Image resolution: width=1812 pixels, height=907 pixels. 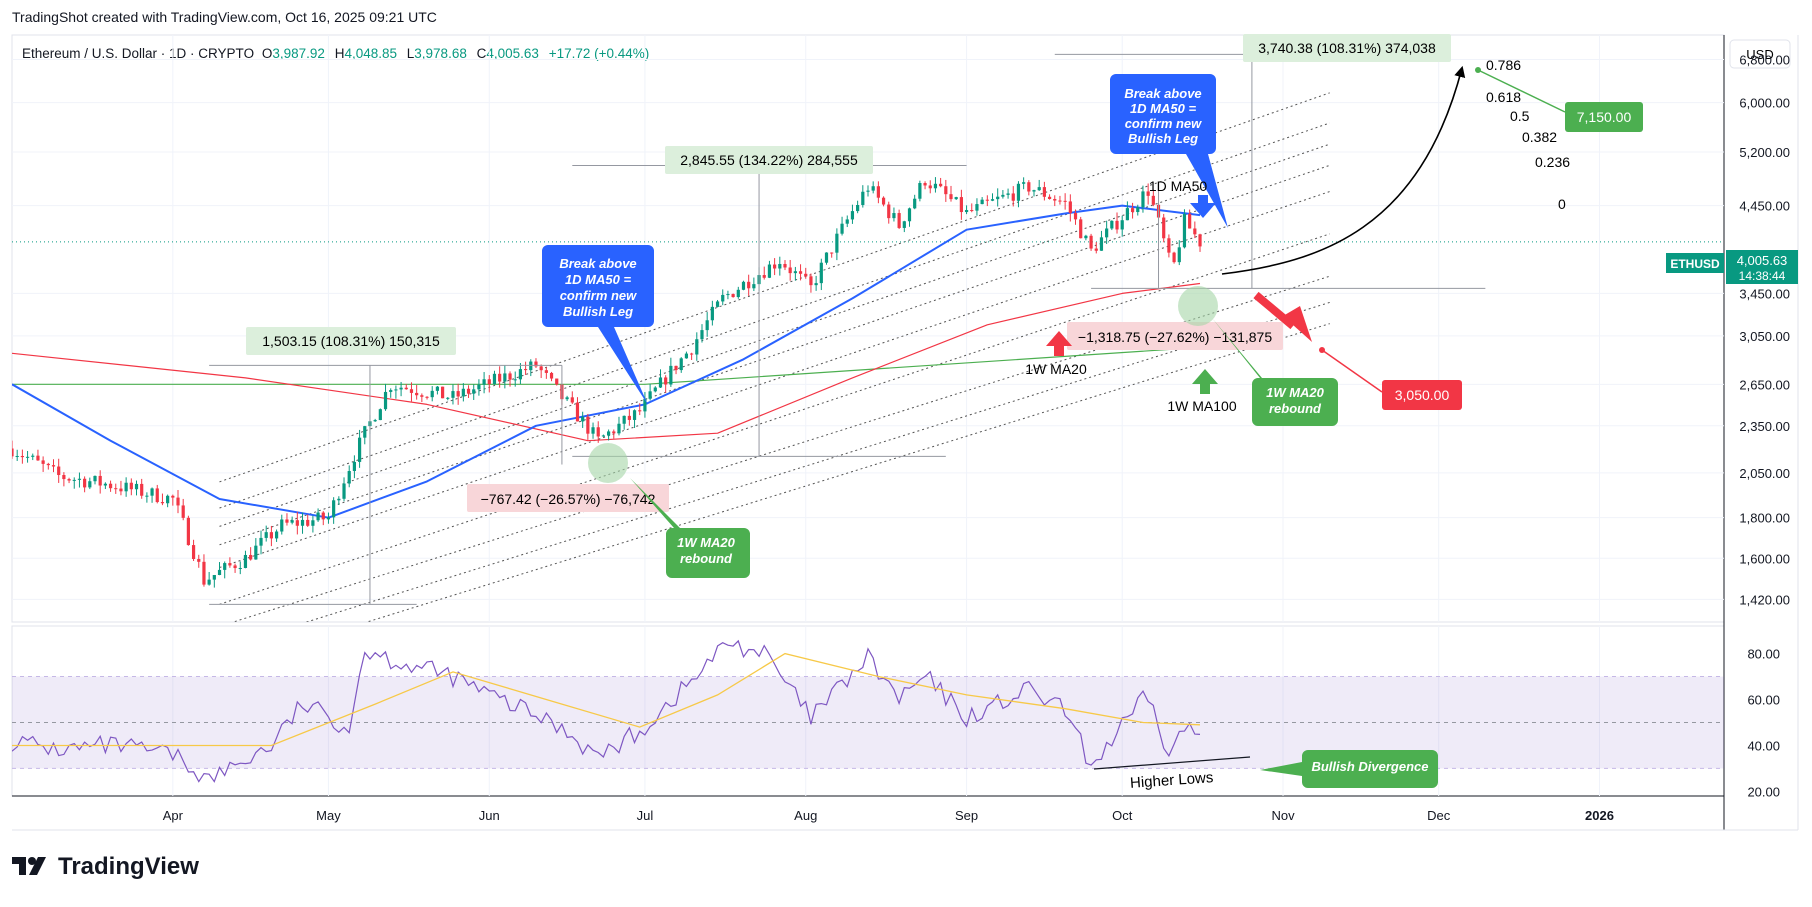 I want to click on price-tick-label: 5,200.00, so click(x=1764, y=152).